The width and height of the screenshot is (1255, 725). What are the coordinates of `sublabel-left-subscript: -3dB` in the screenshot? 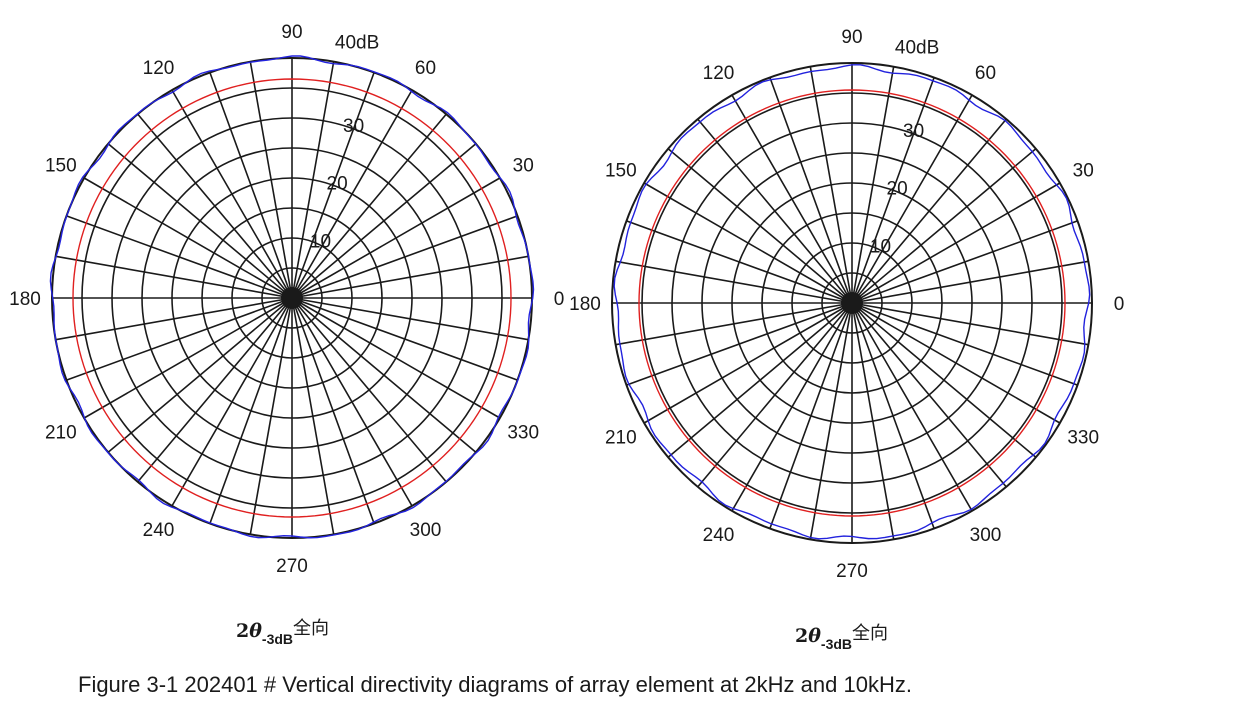 It's located at (277, 639).